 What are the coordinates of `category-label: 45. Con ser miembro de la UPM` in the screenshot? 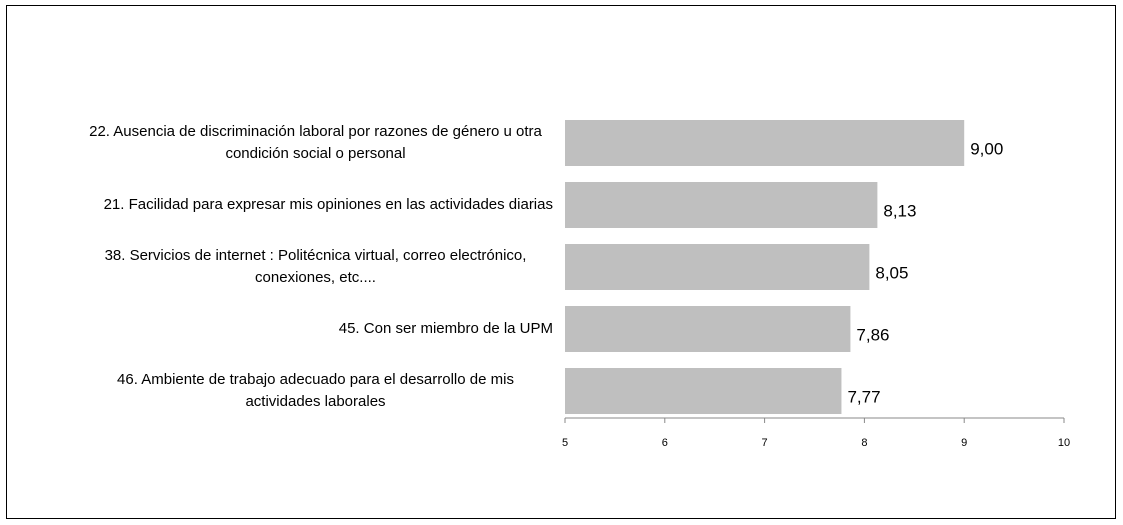 It's located at (445, 328).